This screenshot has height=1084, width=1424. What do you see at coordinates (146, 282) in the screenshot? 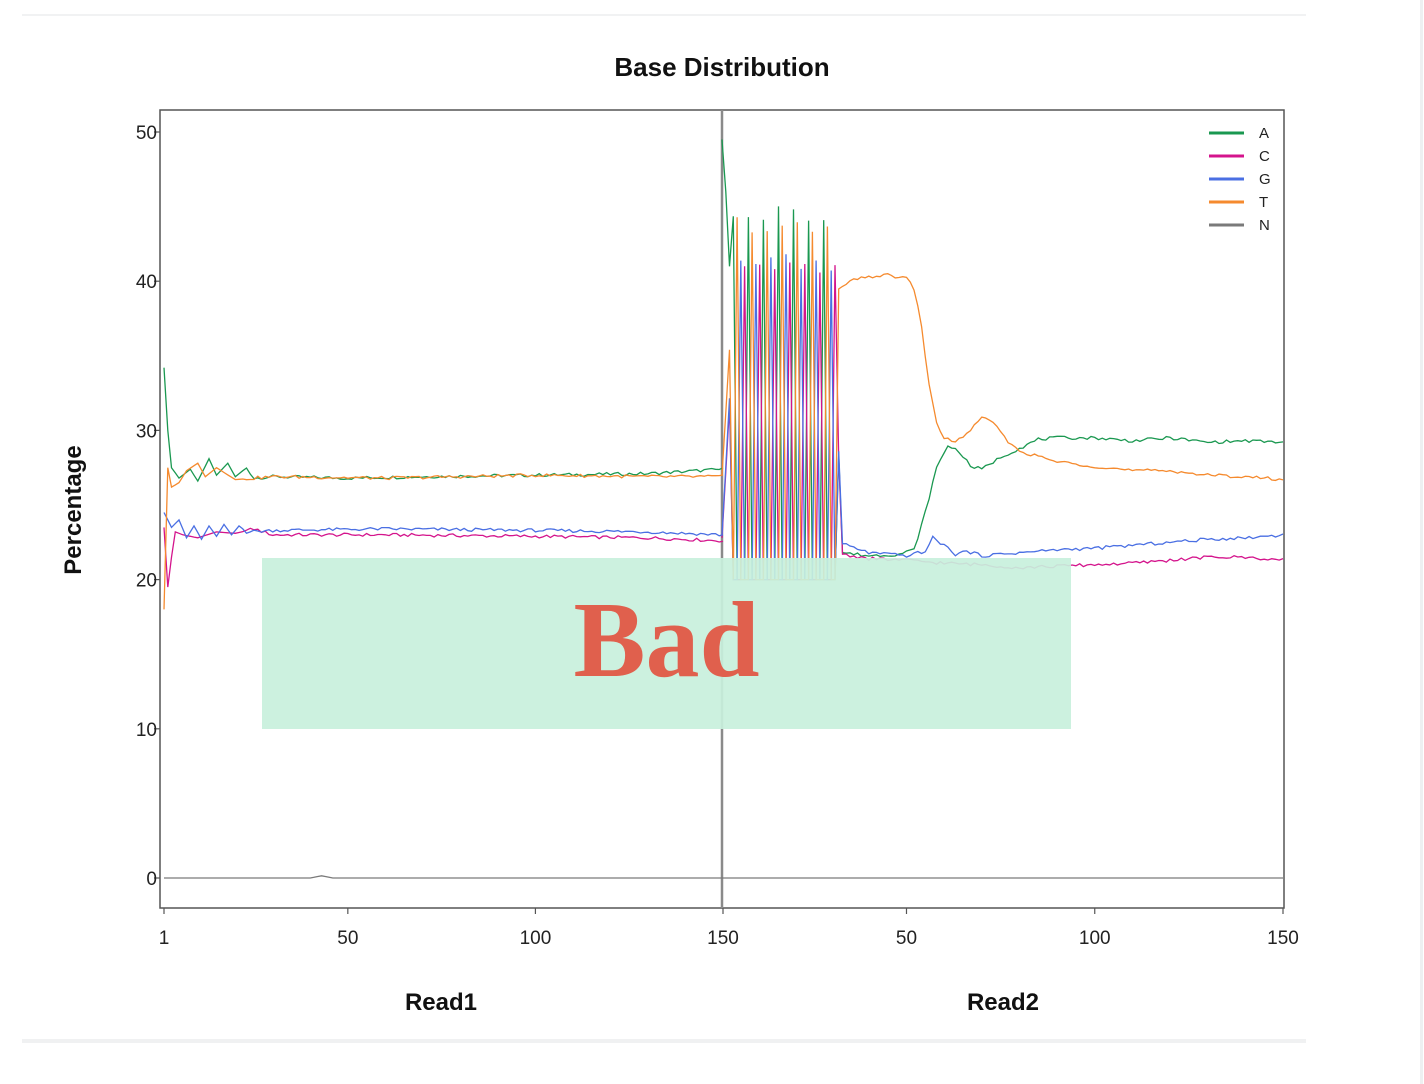
I see `y-tick-label: 40` at bounding box center [146, 282].